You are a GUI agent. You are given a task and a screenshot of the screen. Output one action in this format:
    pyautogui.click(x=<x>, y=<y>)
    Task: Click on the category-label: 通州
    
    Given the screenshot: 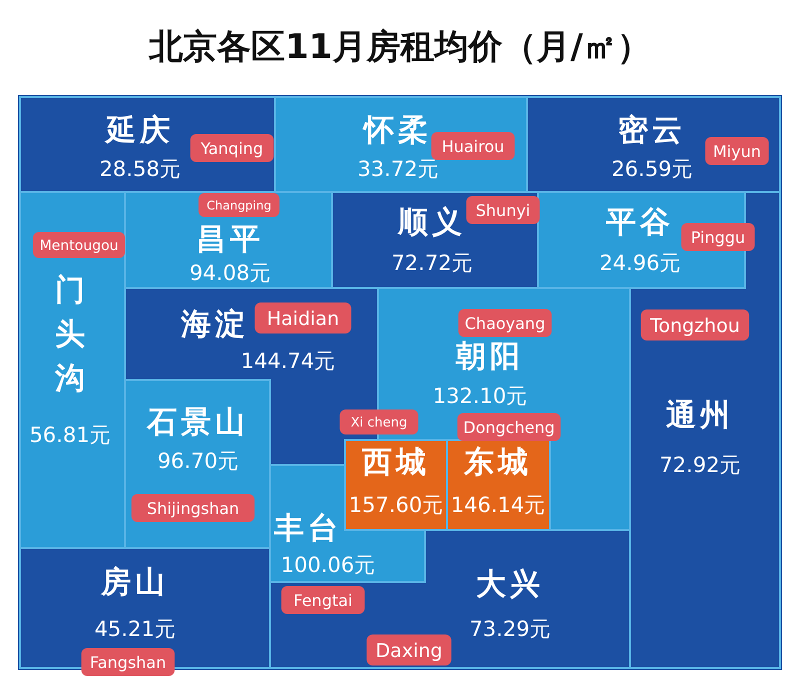 What is the action you would take?
    pyautogui.click(x=700, y=415)
    